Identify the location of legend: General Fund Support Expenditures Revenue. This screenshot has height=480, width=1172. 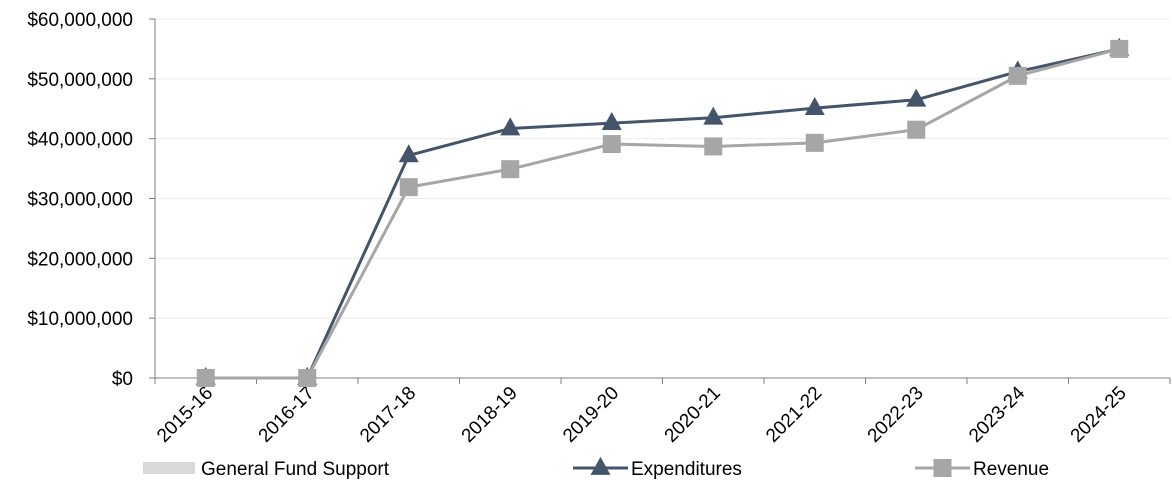
(596, 468).